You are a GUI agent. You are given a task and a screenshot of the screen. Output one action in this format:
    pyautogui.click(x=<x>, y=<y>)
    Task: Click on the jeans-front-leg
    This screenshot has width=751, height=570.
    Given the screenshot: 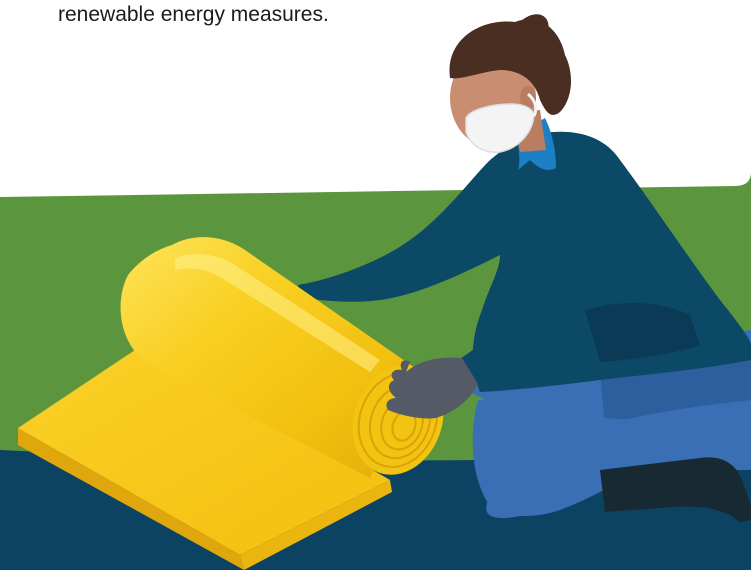 What is the action you would take?
    pyautogui.click(x=566, y=457)
    